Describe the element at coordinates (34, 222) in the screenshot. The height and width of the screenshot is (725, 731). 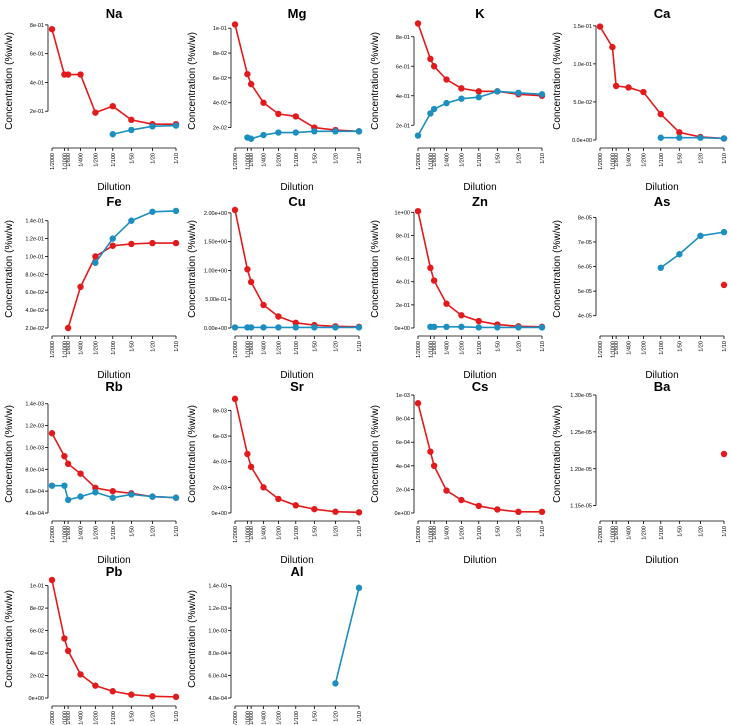
I see `y-tick-label: 1.4e-01` at that location.